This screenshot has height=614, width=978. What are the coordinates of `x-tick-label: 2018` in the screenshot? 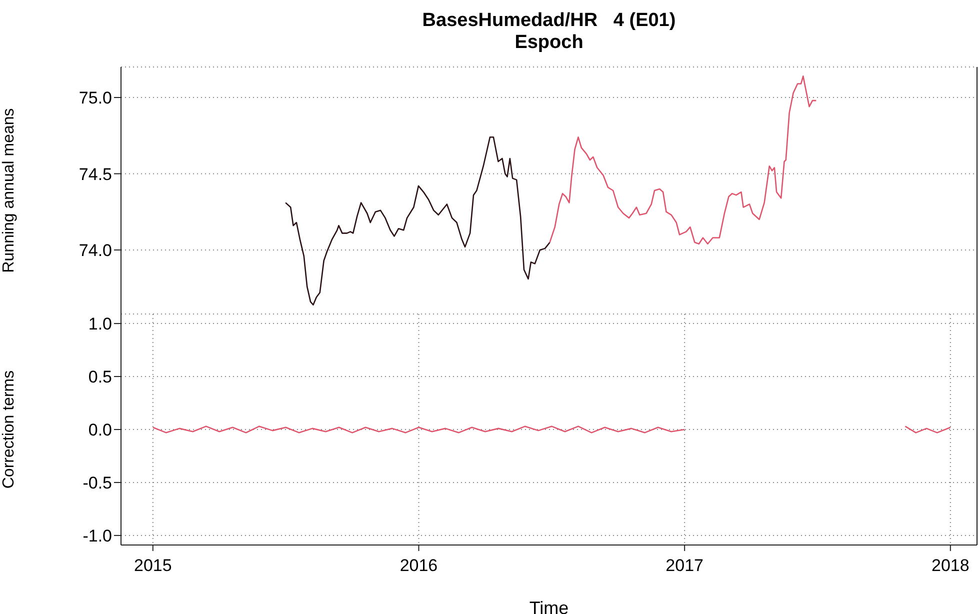 It's located at (951, 566).